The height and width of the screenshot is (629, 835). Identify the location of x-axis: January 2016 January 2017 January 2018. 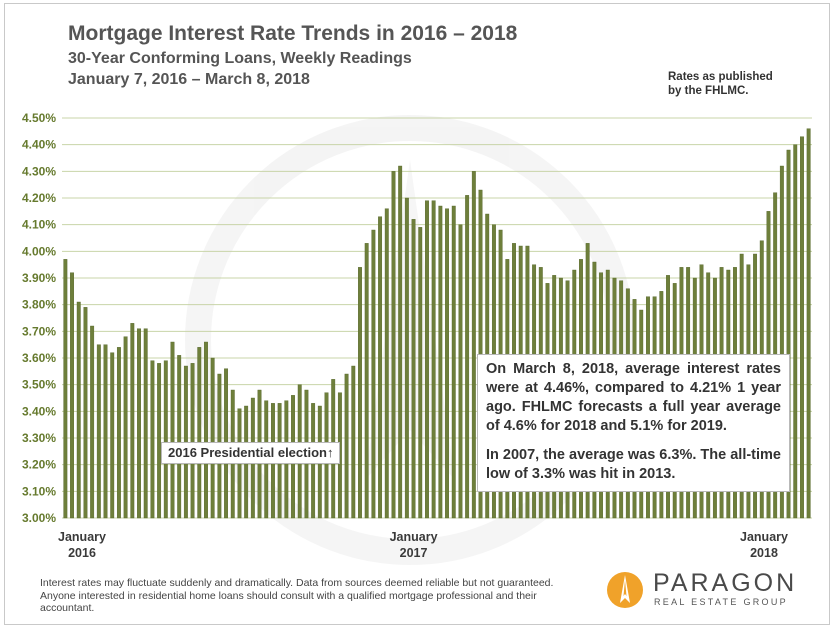
(423, 545).